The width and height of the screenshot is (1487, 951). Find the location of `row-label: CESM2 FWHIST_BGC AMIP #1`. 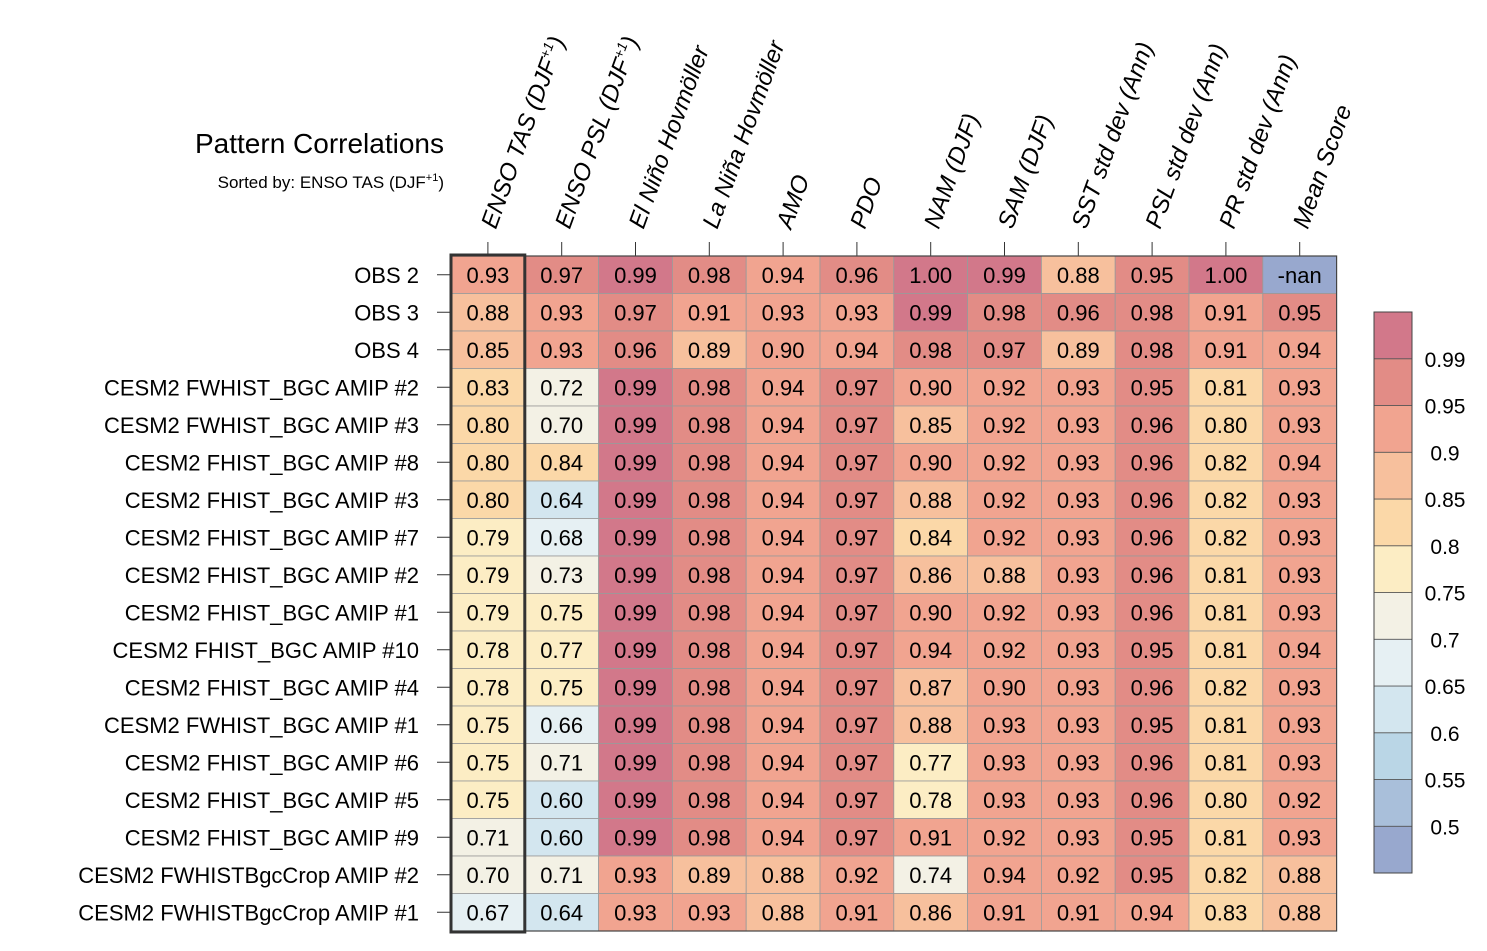

row-label: CESM2 FWHIST_BGC AMIP #1 is located at coordinates (261, 725).